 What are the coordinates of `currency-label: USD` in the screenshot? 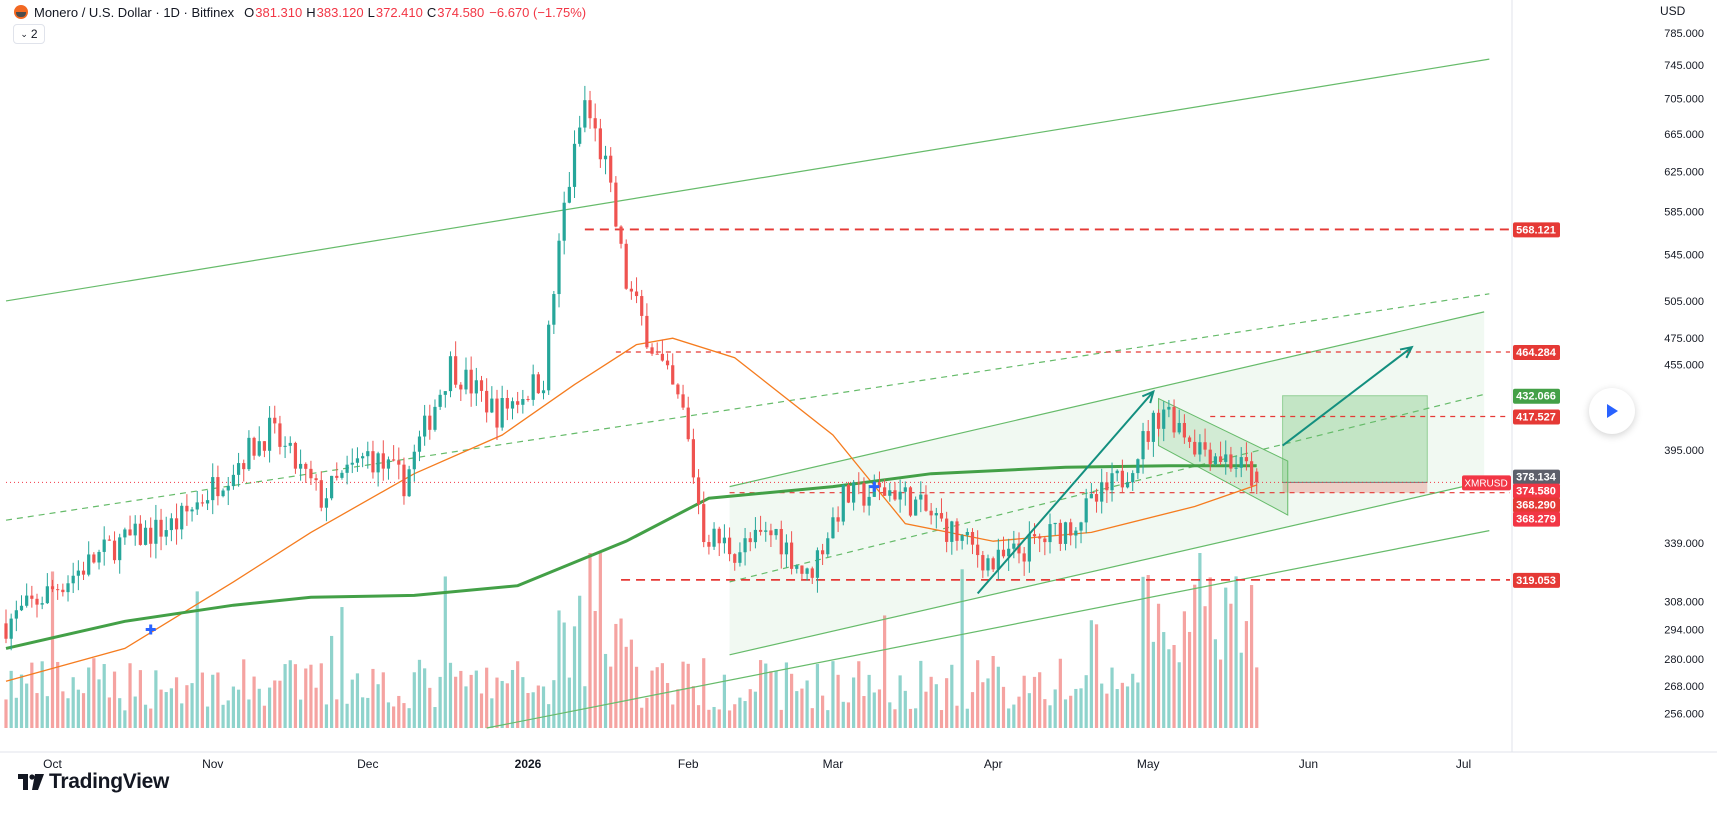 It's located at (1673, 11).